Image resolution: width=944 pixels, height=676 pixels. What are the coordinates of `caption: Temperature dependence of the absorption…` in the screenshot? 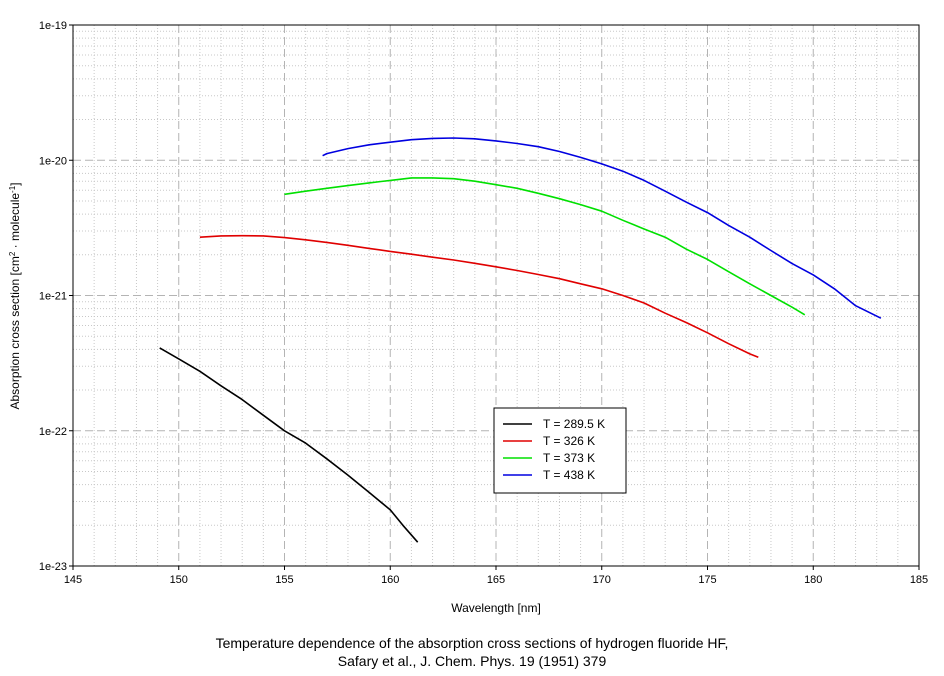 It's located at (472, 652).